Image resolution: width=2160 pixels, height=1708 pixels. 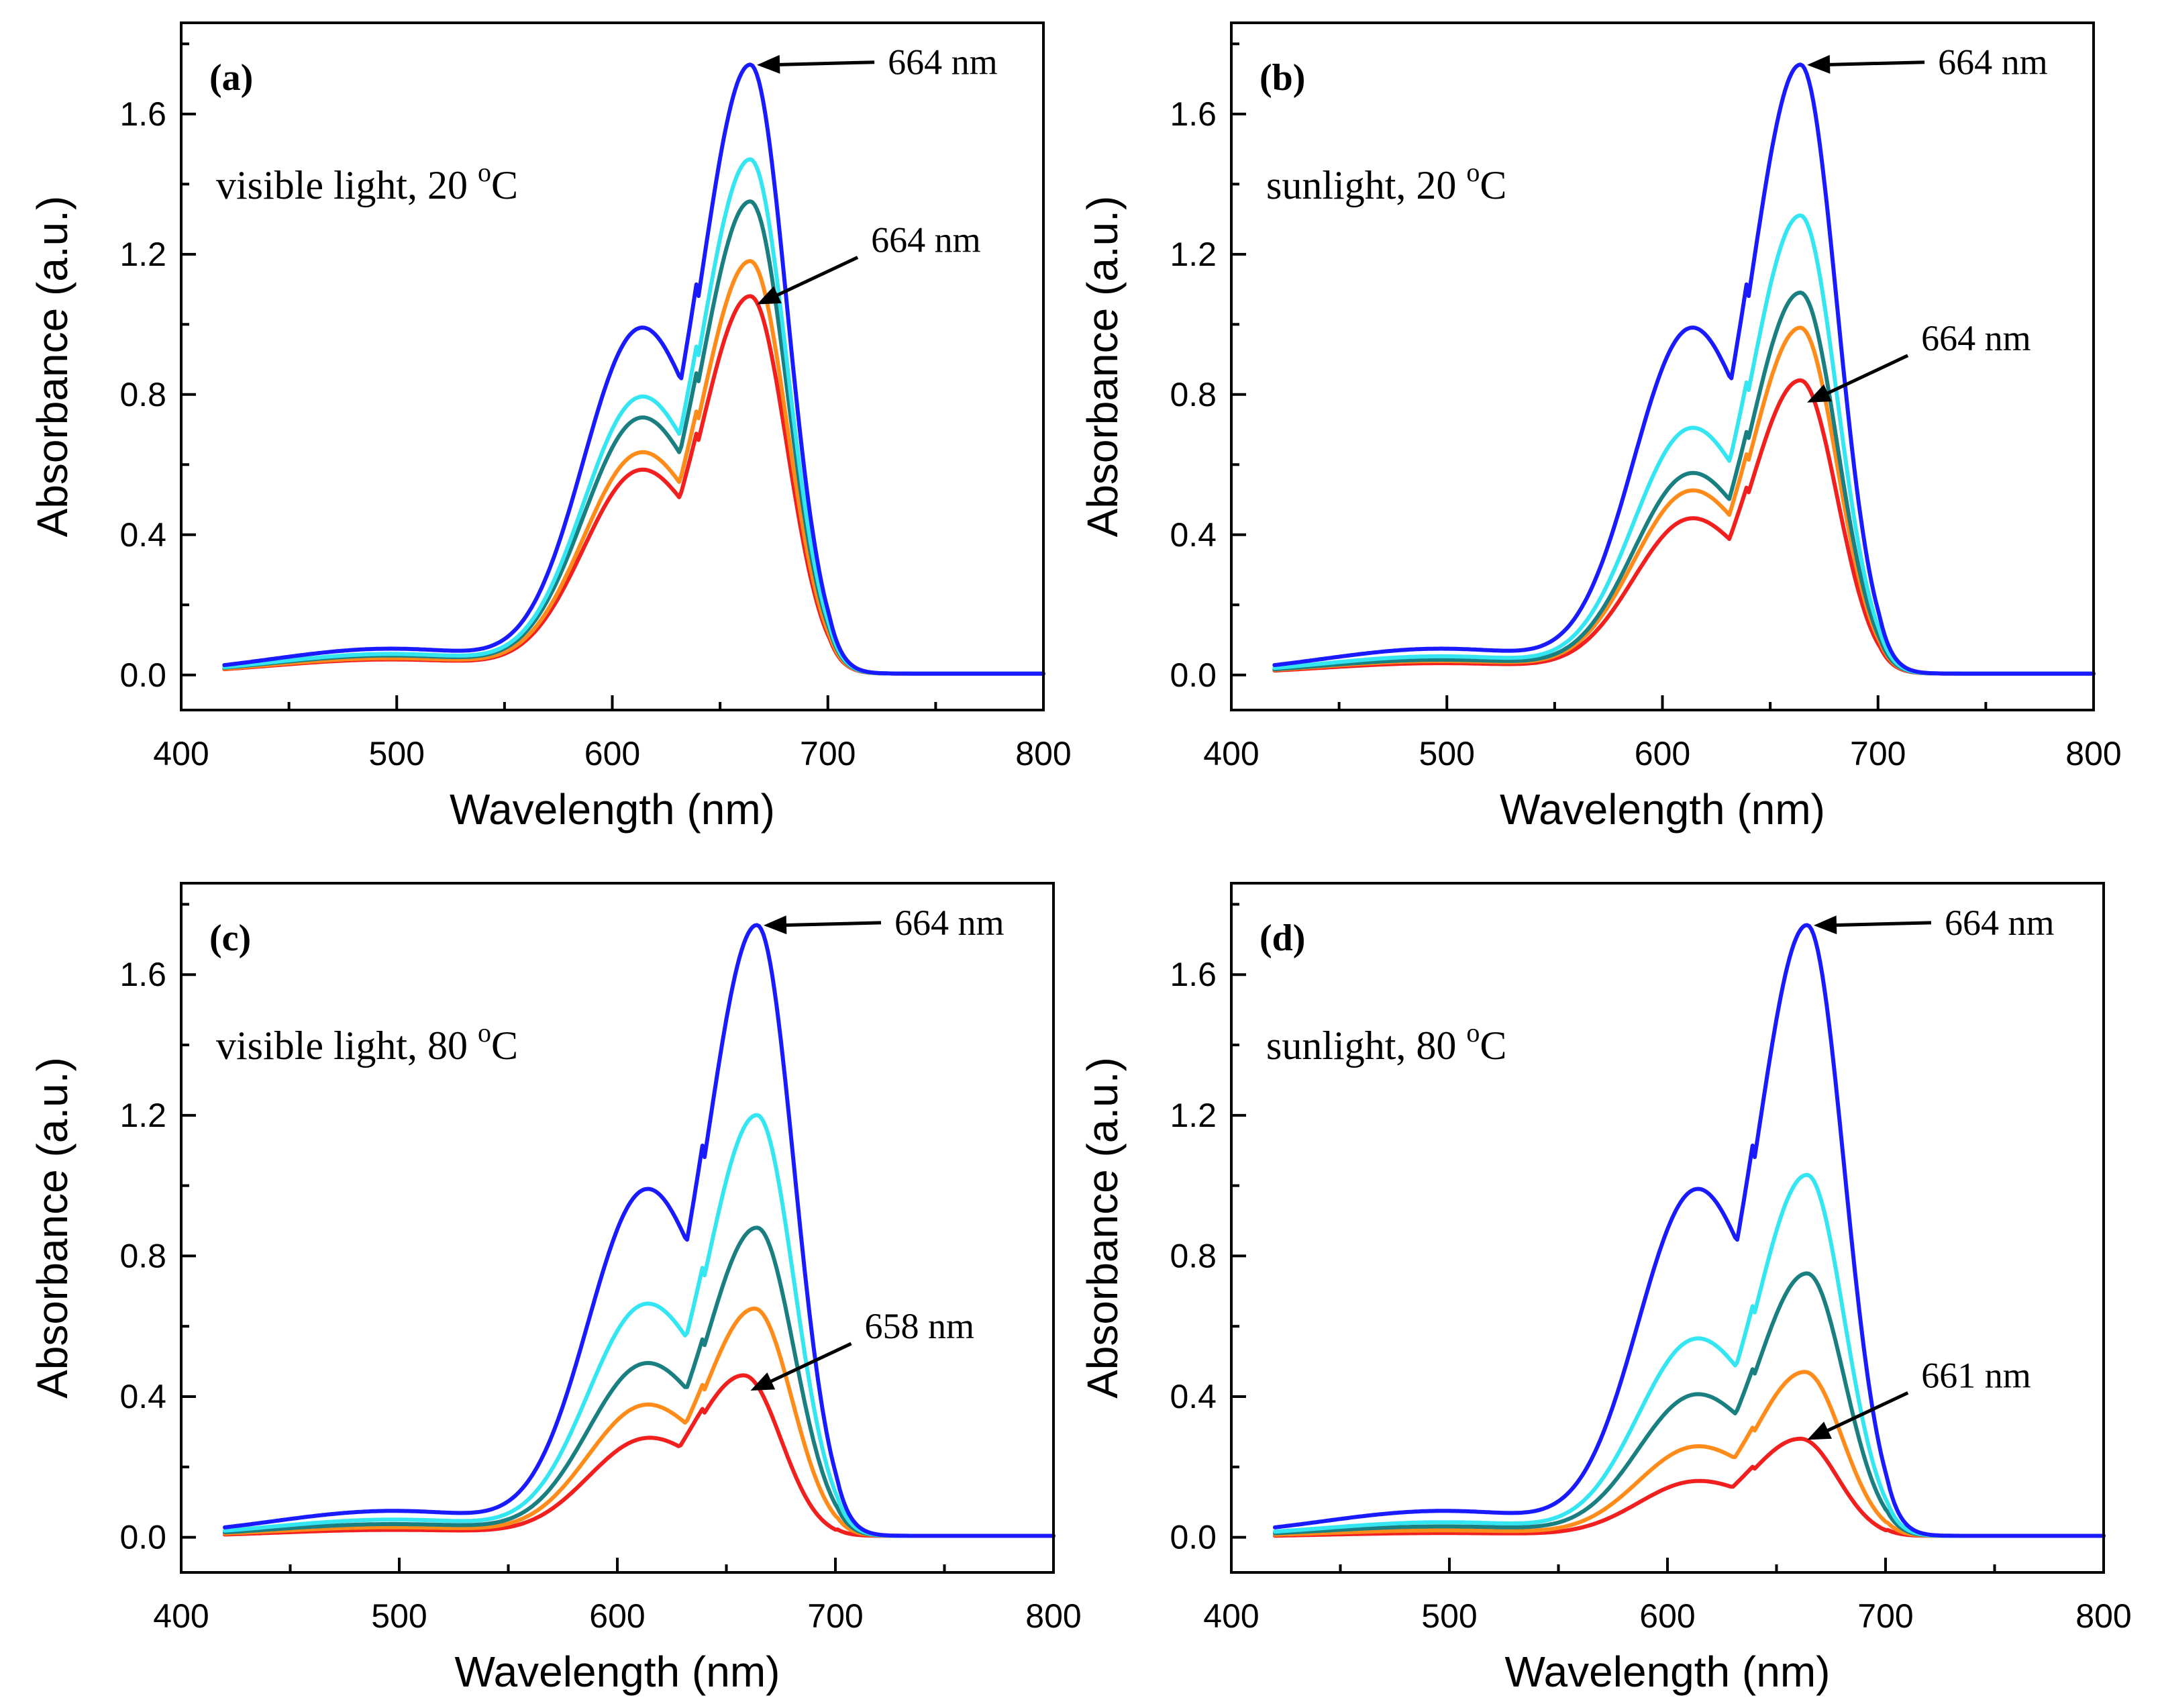 What do you see at coordinates (347, 185) in the screenshot?
I see `condition-text: visible light, 20` at bounding box center [347, 185].